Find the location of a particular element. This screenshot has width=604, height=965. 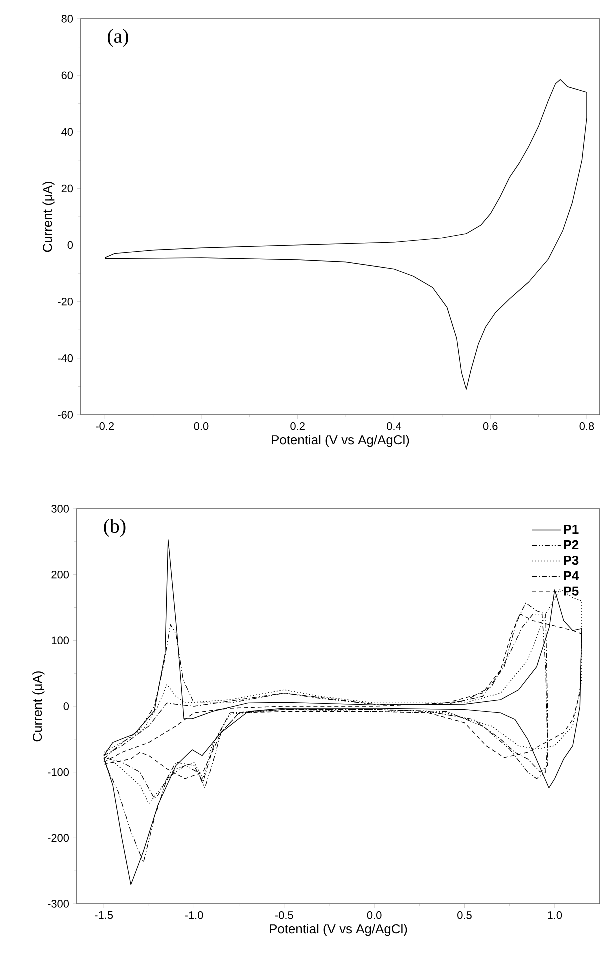

y-tick-label: -60 is located at coordinates (66, 415).